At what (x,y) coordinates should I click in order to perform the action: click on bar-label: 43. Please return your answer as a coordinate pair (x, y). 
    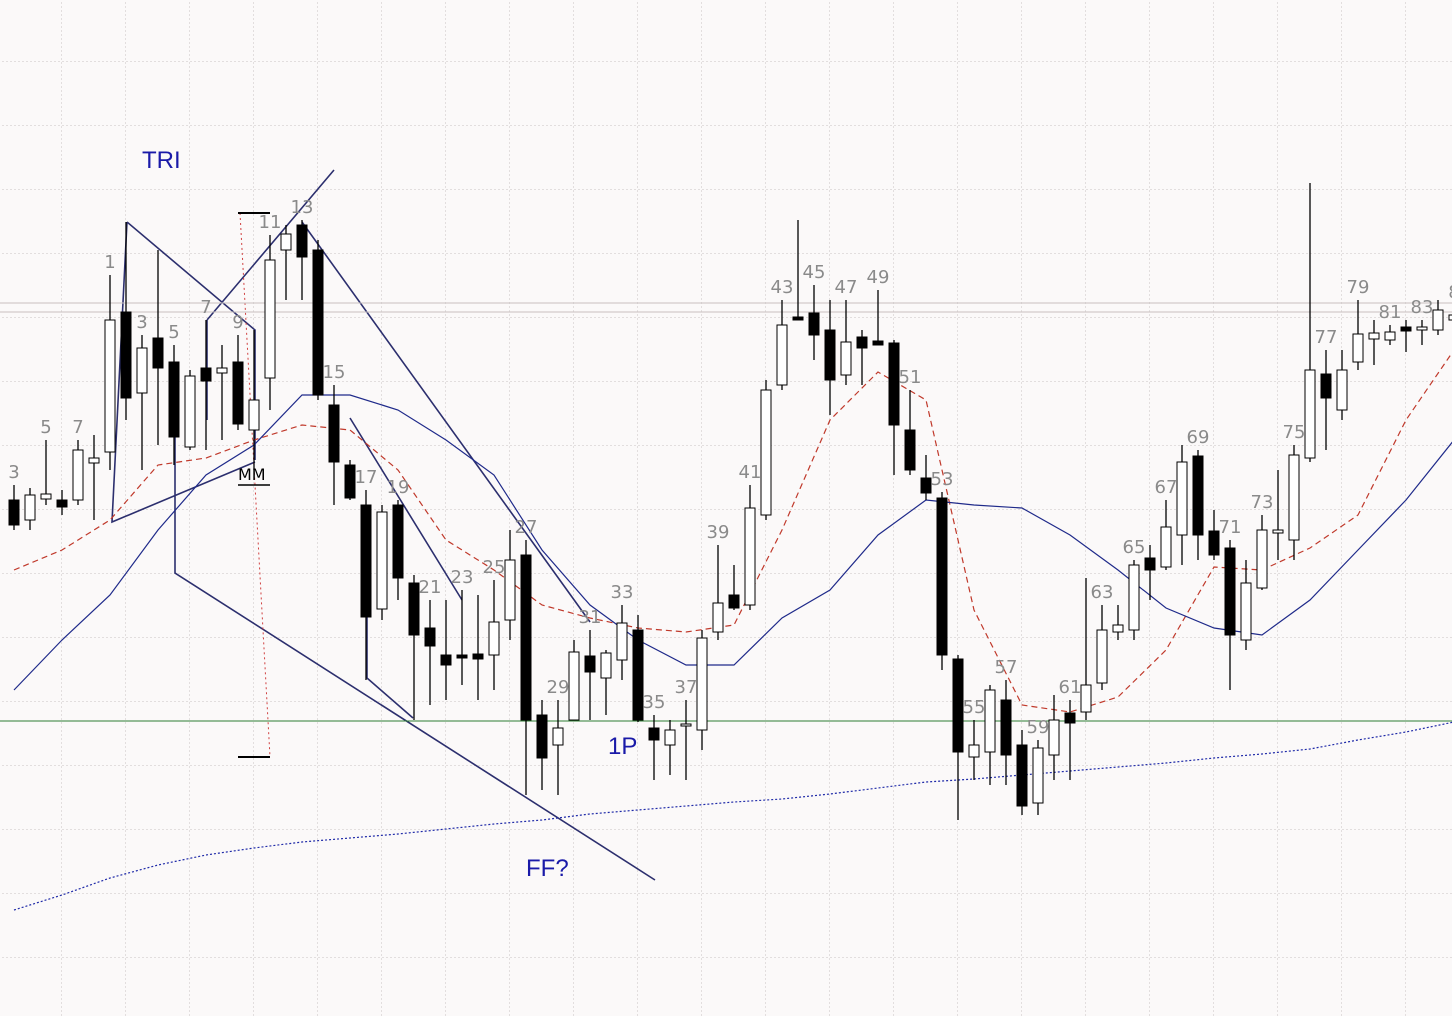
    Looking at the image, I should click on (782, 287).